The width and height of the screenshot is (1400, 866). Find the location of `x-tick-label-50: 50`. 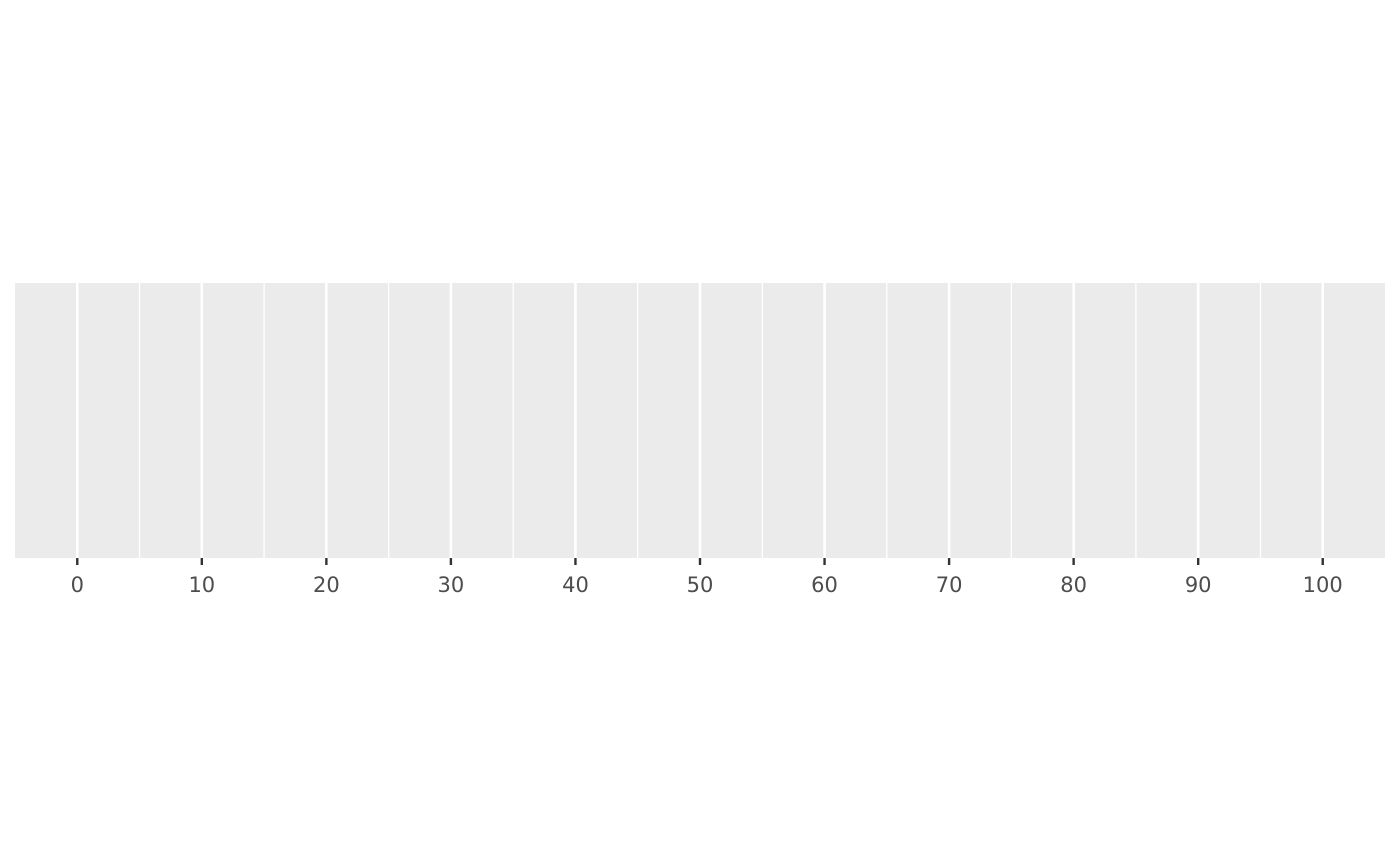

x-tick-label-50: 50 is located at coordinates (700, 585).